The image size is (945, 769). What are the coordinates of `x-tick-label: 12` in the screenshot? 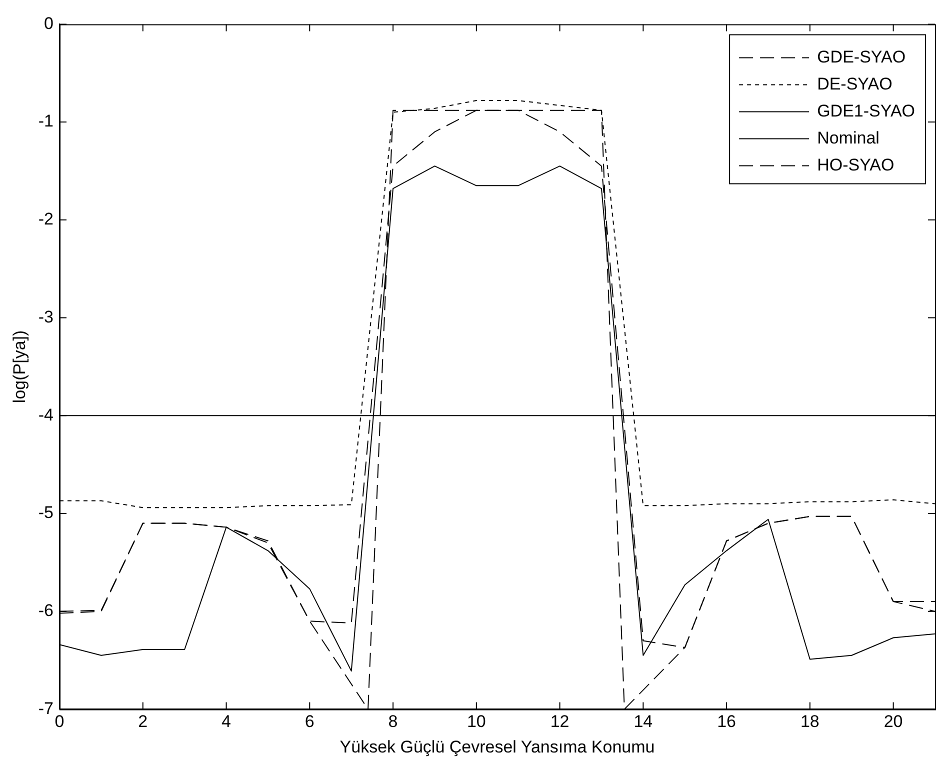 It's located at (560, 722).